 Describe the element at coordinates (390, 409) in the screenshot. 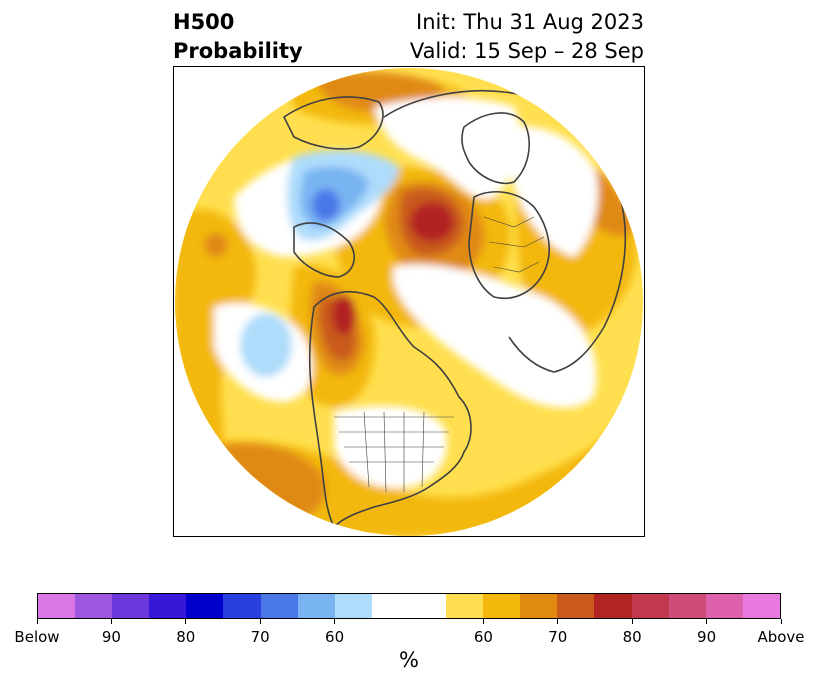

I see `coastline-north-america` at that location.